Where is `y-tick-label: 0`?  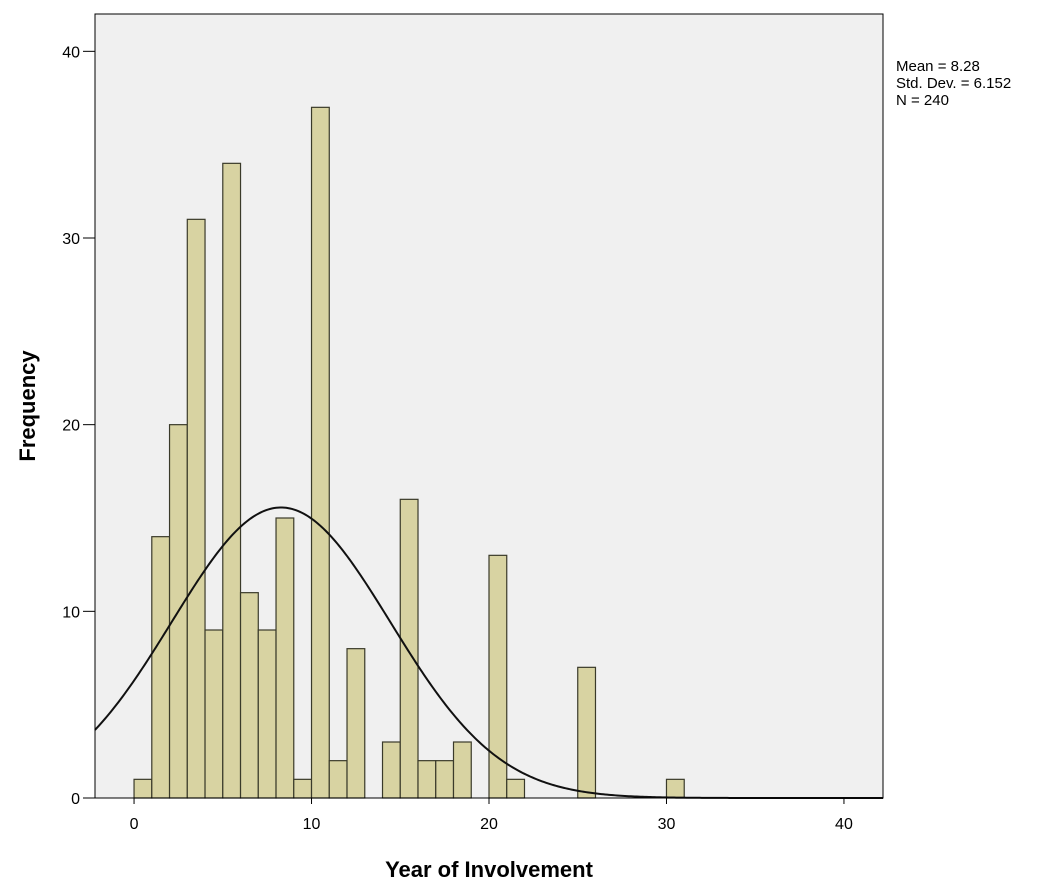 y-tick-label: 0 is located at coordinates (75, 799).